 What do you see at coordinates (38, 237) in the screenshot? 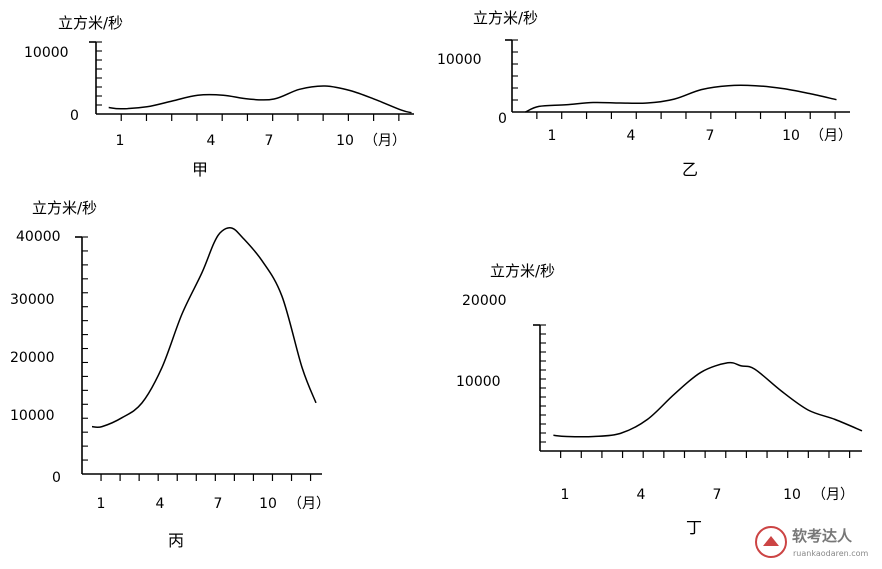
I see `y-tick-label: 40000` at bounding box center [38, 237].